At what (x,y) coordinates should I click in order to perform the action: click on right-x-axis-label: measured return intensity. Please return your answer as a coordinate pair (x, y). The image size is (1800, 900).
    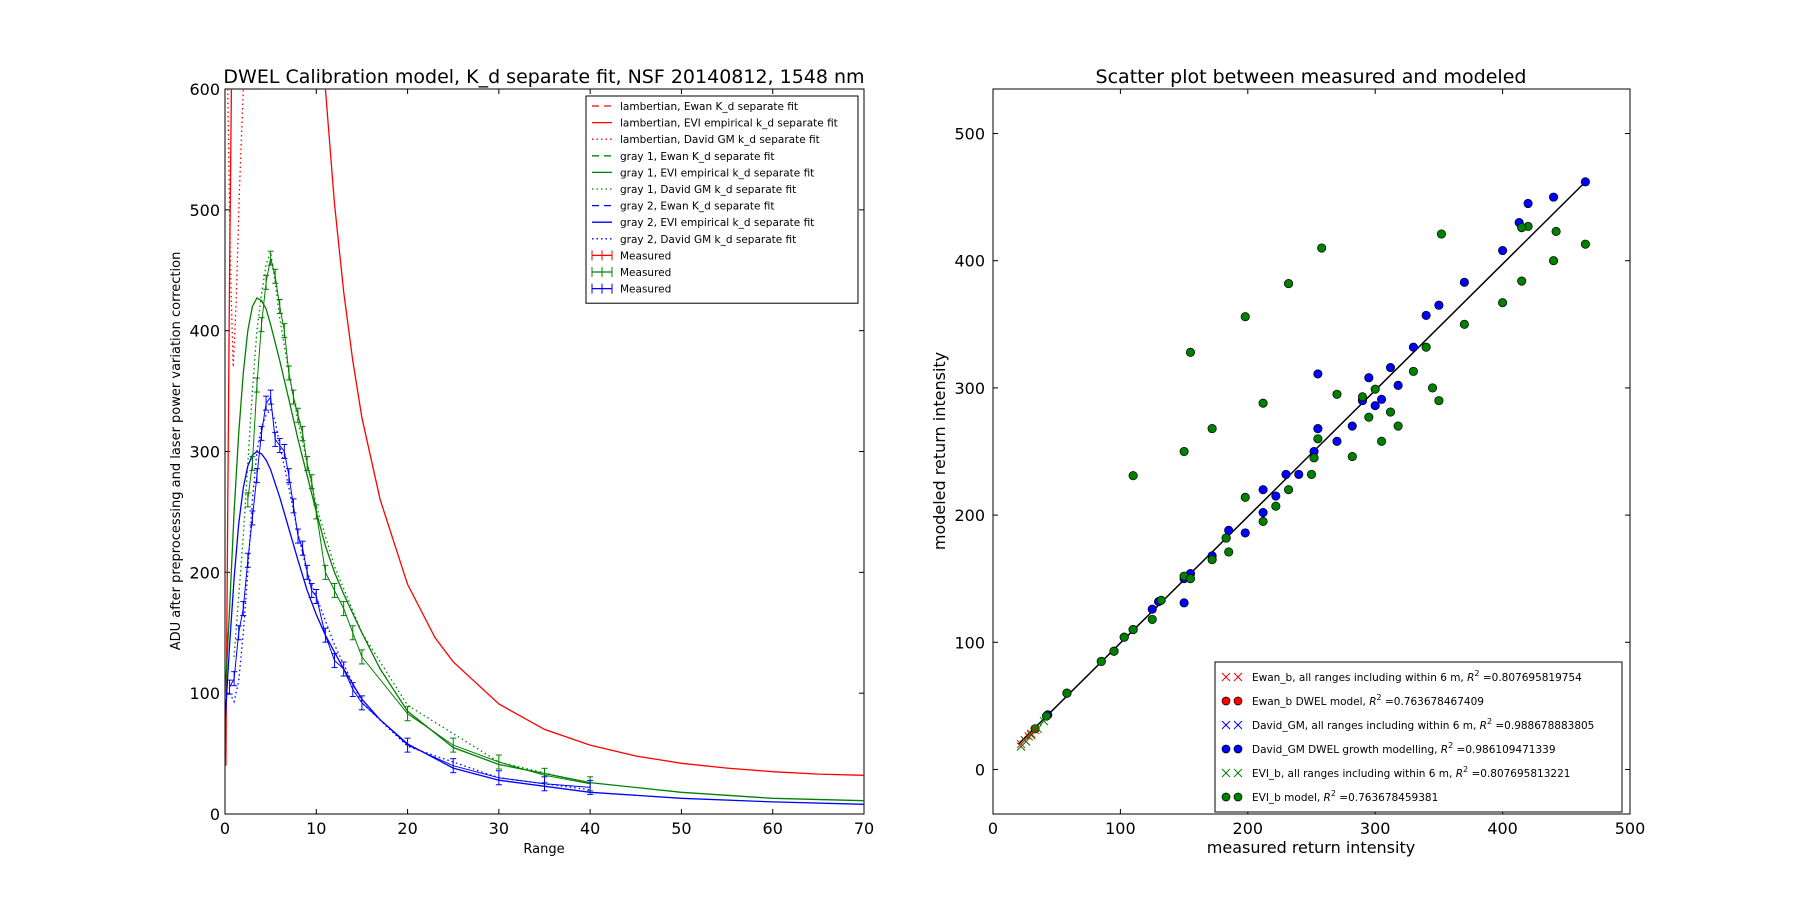
    Looking at the image, I should click on (1311, 847).